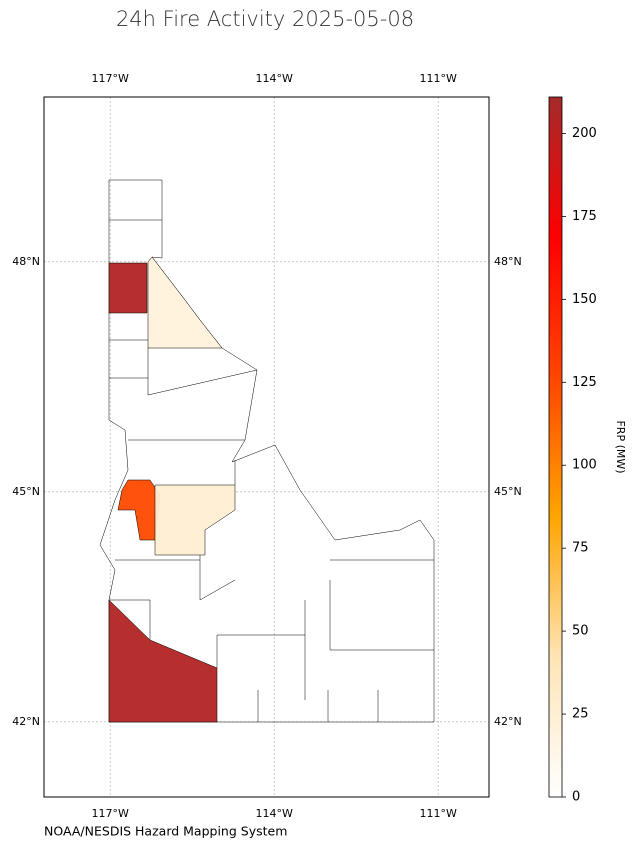  I want to click on colorbar-tick-label: 200, so click(584, 133).